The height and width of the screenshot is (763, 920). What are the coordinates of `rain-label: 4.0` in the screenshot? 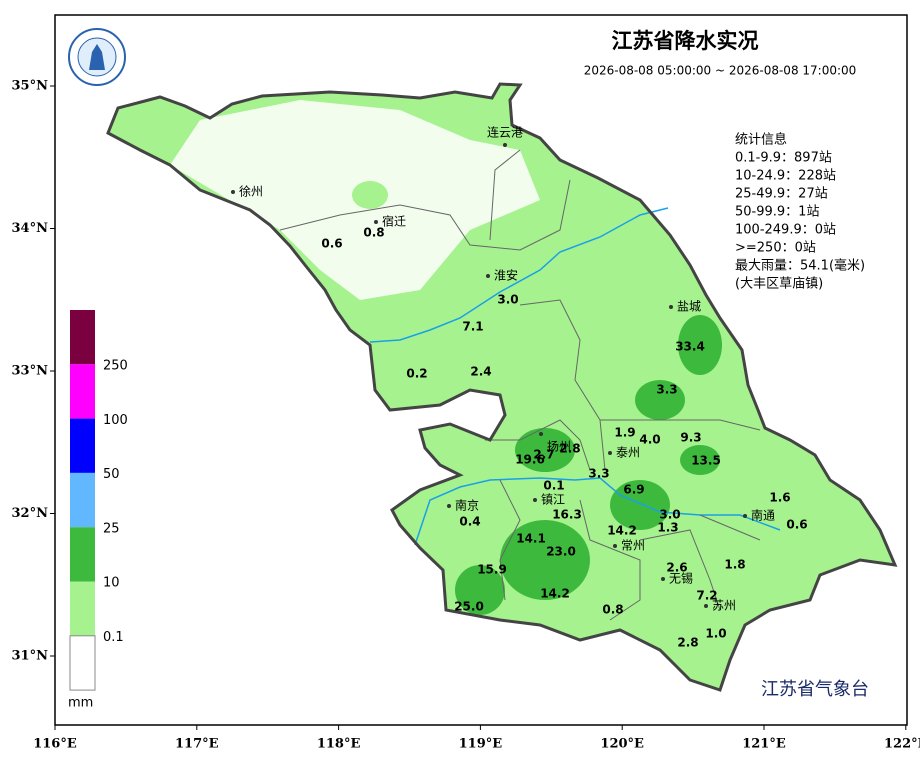 It's located at (649, 440).